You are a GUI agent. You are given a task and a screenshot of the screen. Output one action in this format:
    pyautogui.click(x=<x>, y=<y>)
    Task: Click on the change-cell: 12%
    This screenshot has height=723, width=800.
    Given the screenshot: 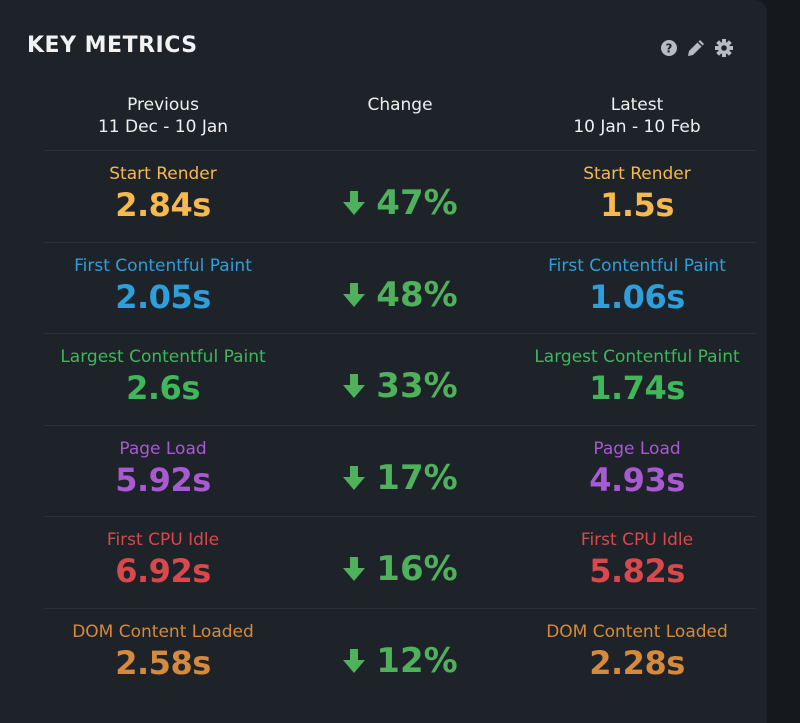 What is the action you would take?
    pyautogui.click(x=400, y=661)
    